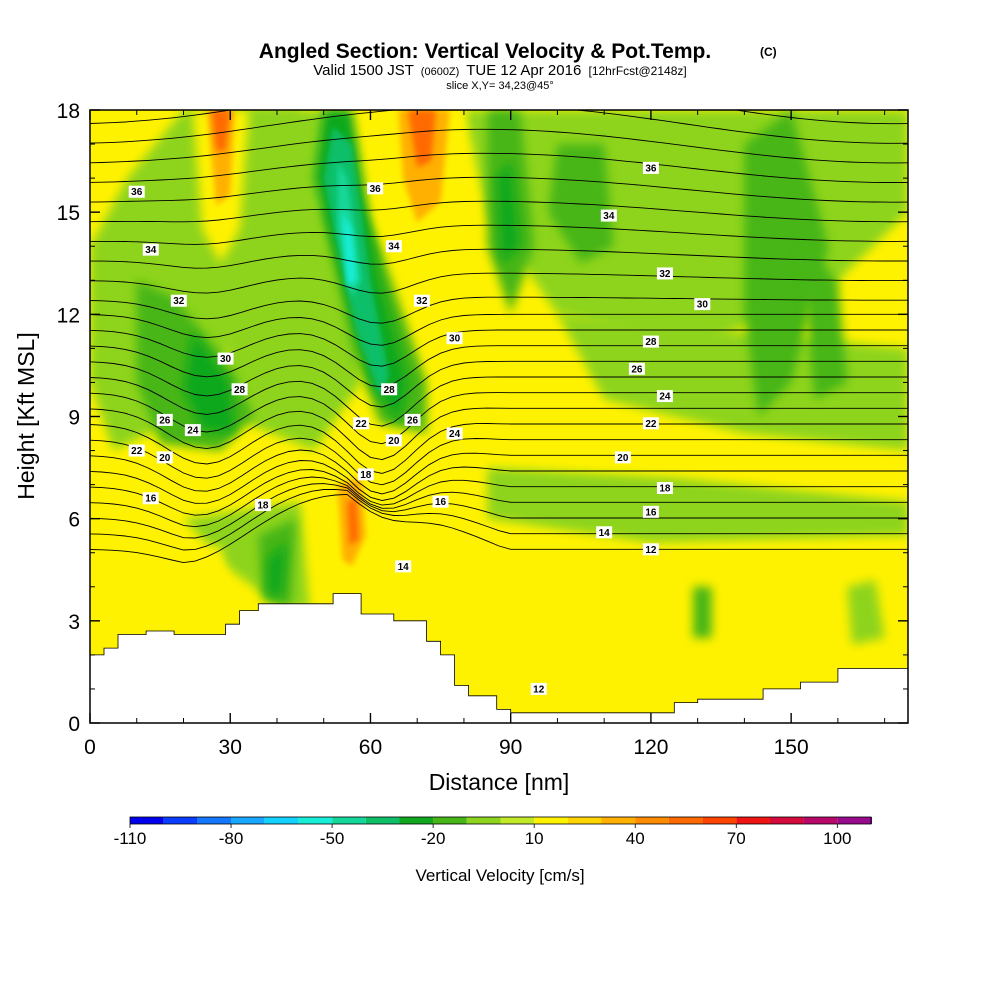 The image size is (1000, 1000). Describe the element at coordinates (538, 688) in the screenshot. I see `contour-label: 12` at that location.